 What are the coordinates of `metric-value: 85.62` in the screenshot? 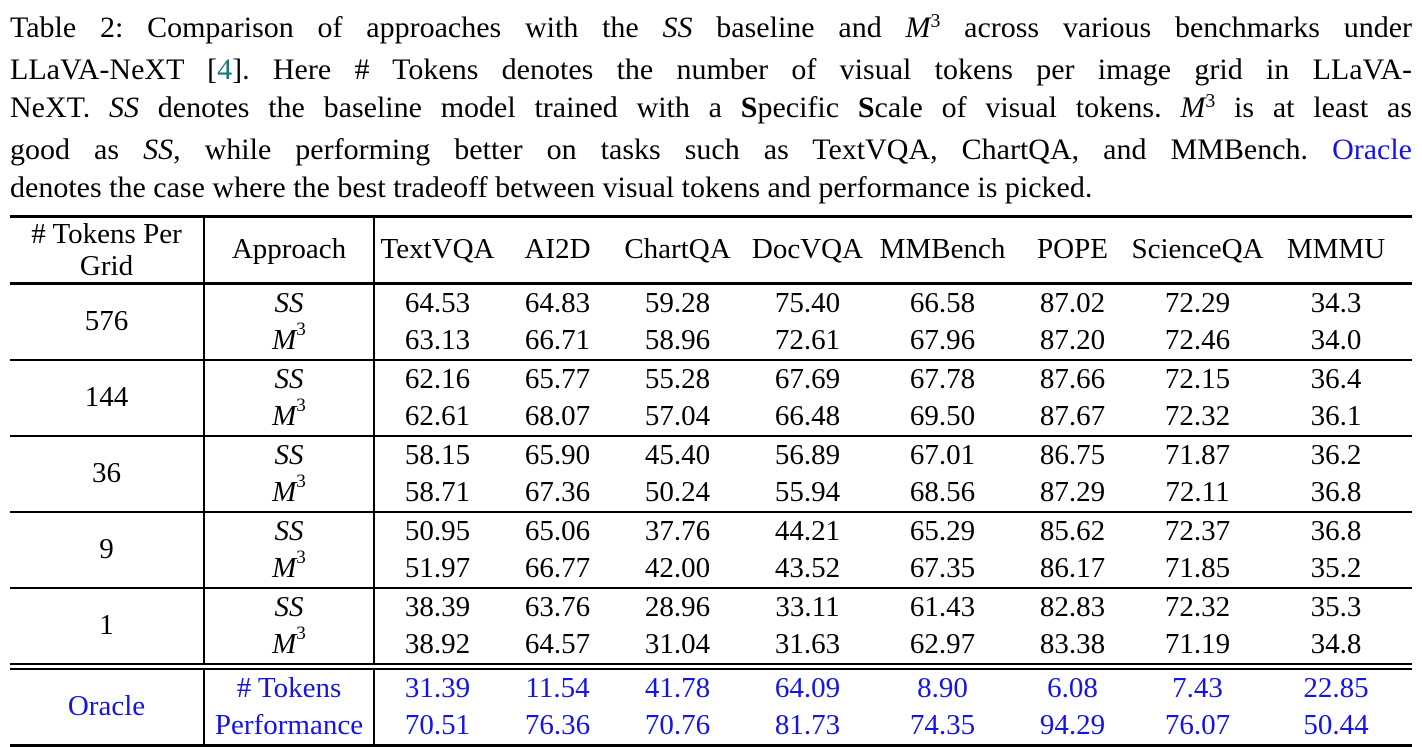 It's located at (1072, 530).